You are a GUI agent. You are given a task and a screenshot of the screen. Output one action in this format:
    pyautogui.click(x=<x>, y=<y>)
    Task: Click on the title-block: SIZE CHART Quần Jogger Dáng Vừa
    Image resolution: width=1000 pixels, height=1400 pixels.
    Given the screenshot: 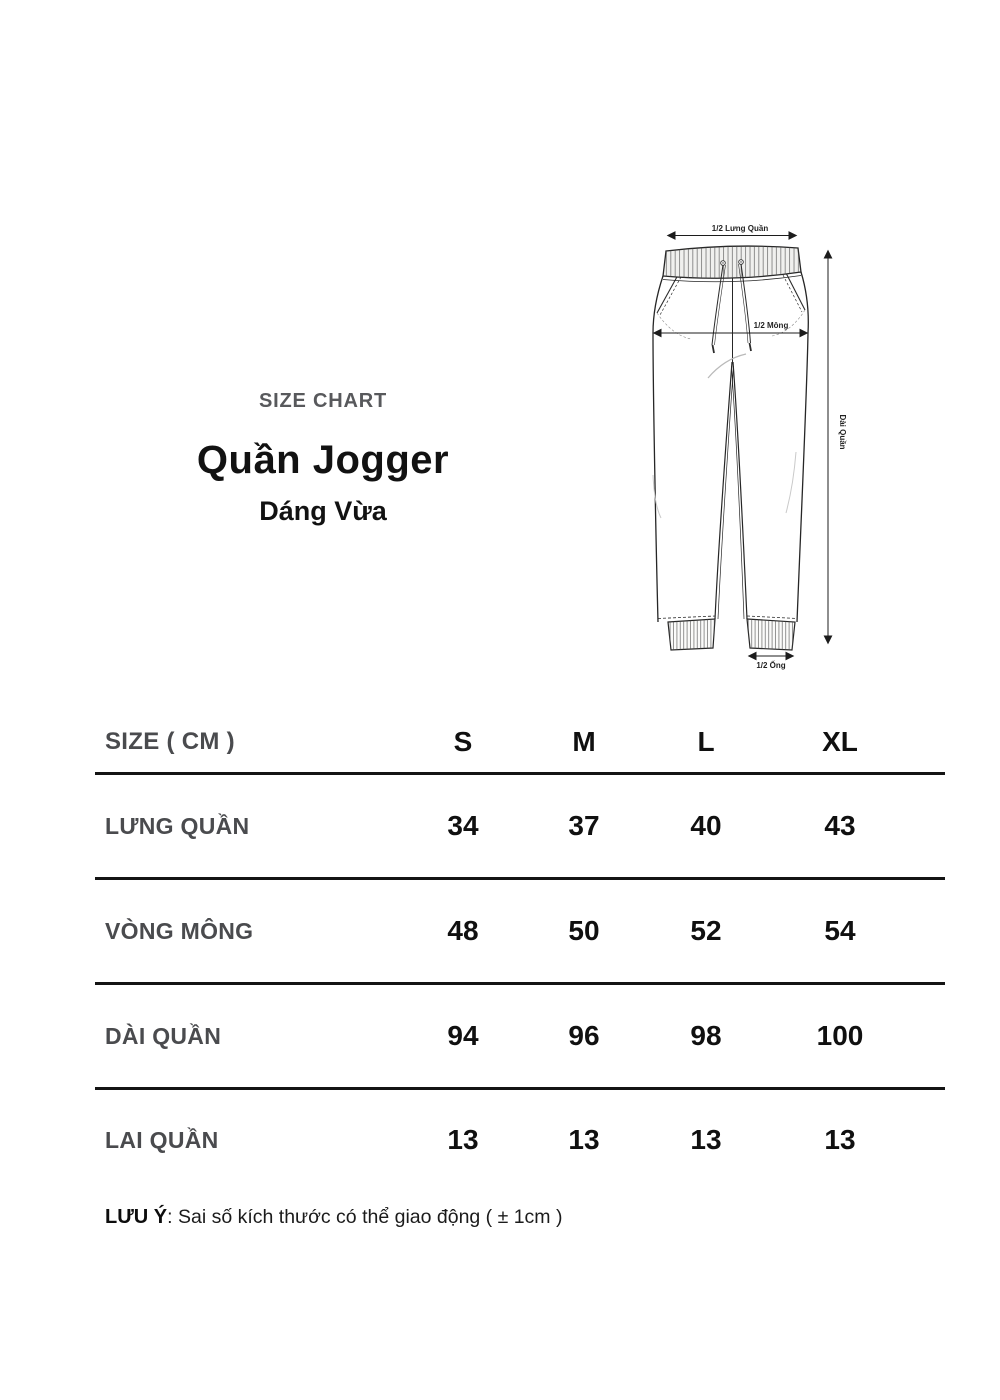 What is the action you would take?
    pyautogui.click(x=323, y=458)
    